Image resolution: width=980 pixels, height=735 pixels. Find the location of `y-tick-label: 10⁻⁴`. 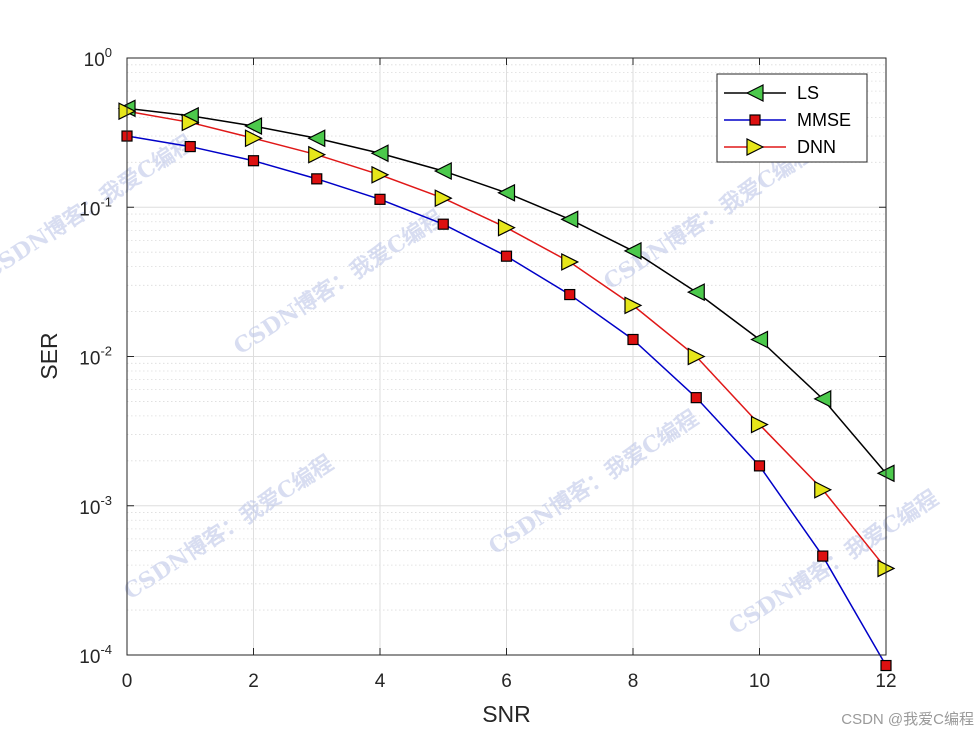

y-tick-label: 10⁻⁴ is located at coordinates (95, 655).